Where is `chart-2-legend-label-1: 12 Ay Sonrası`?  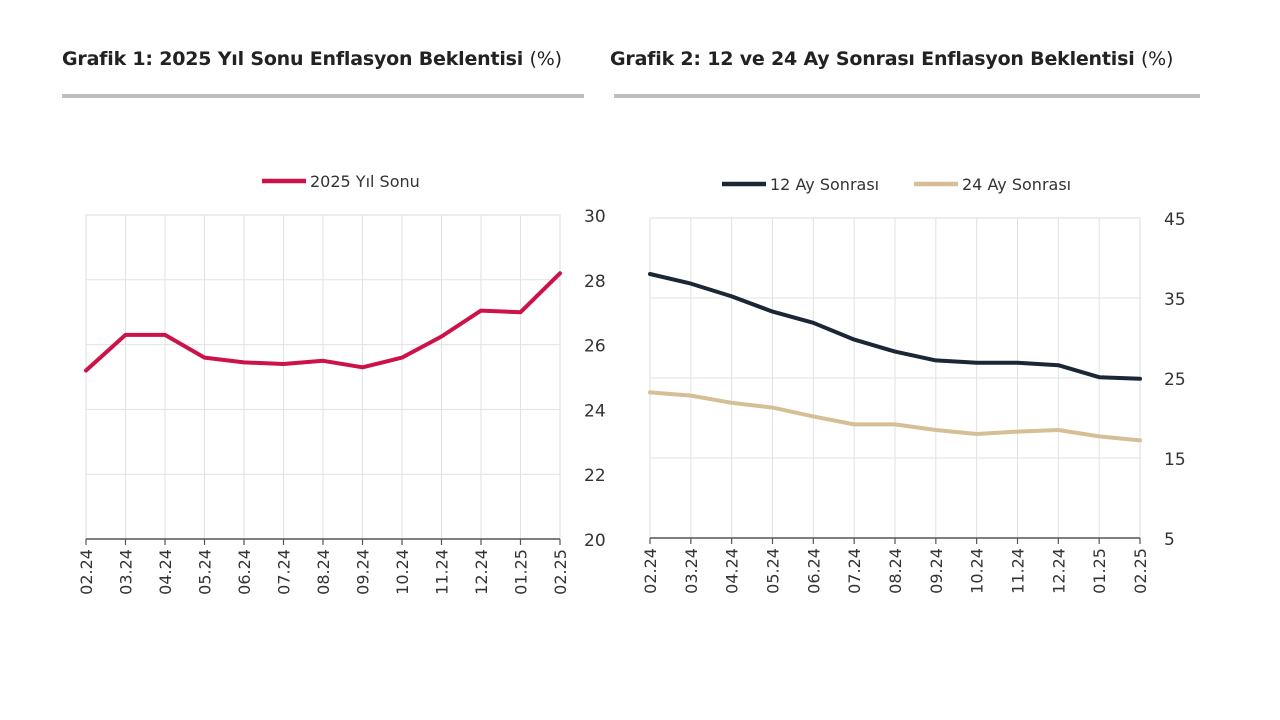 chart-2-legend-label-1: 12 Ay Sonrası is located at coordinates (824, 184).